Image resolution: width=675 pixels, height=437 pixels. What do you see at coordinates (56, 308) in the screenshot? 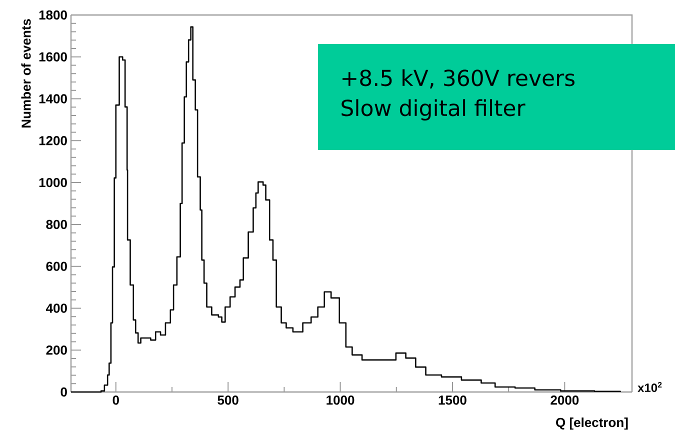
I see `y-tick-label: 400` at bounding box center [56, 308].